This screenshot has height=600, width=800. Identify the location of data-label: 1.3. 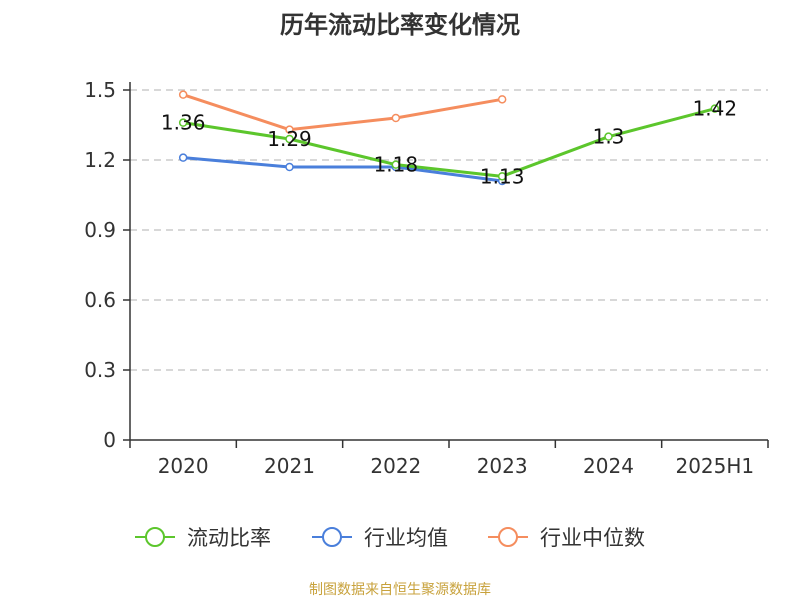
(609, 137).